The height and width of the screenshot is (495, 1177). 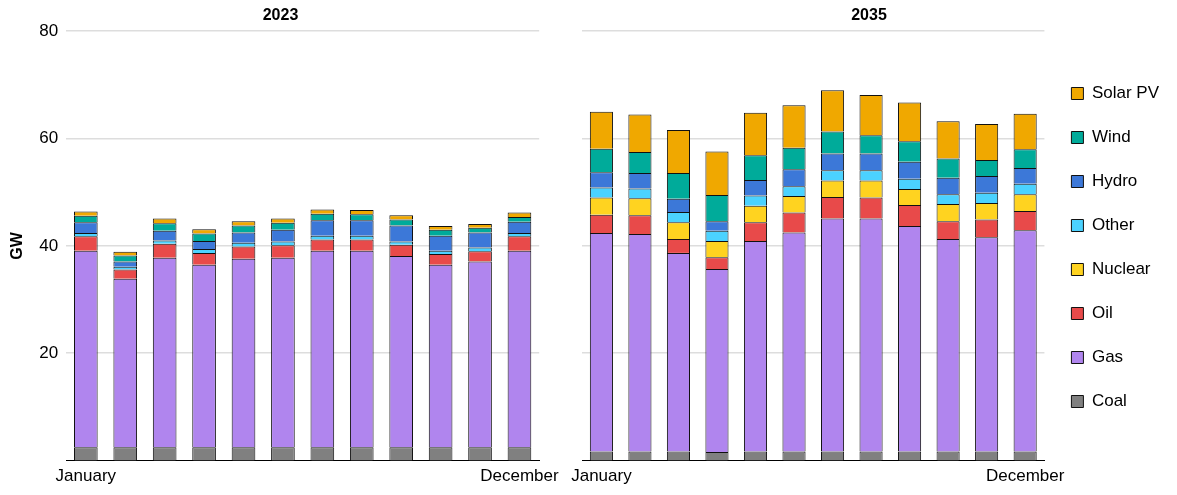 I want to click on legend-label: Gas, so click(x=1107, y=357).